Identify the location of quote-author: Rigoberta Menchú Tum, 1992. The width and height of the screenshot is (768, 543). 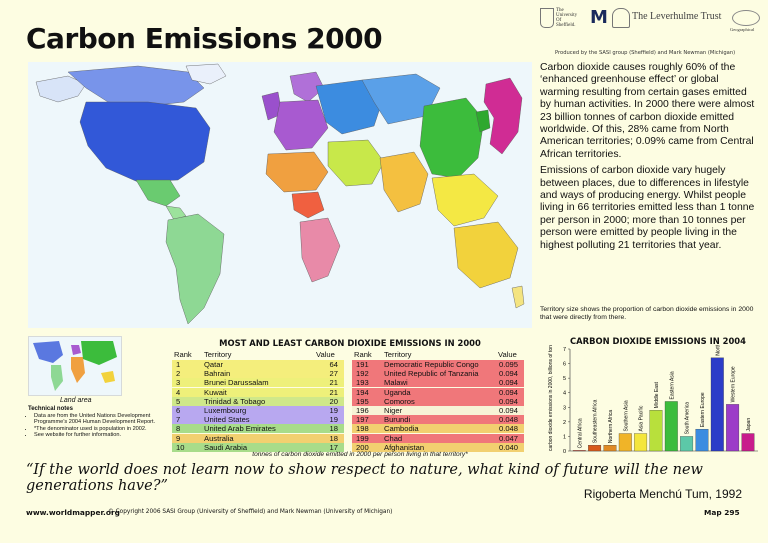
(662, 494).